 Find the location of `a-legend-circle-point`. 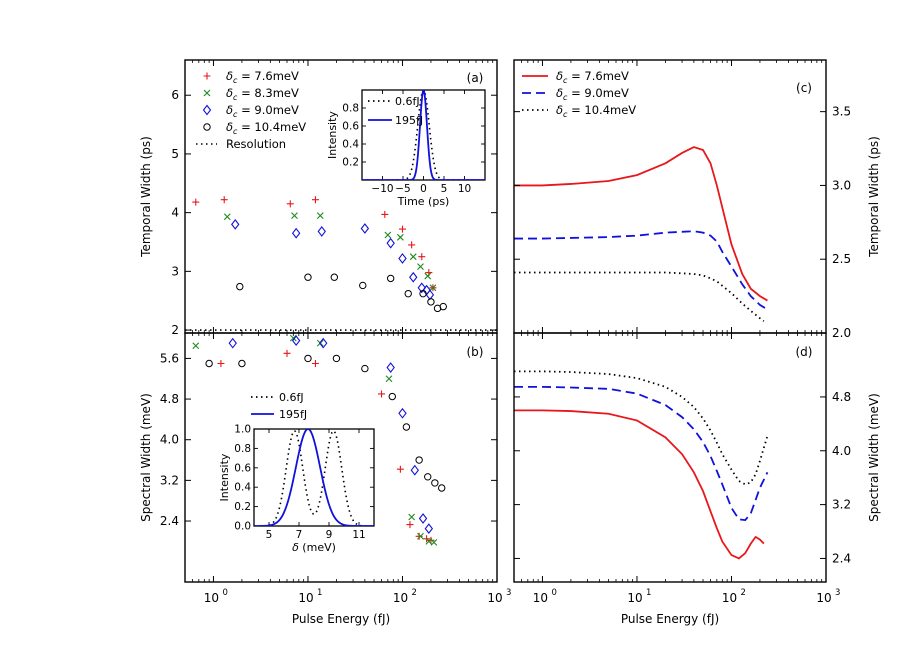

a-legend-circle-point is located at coordinates (207, 127).